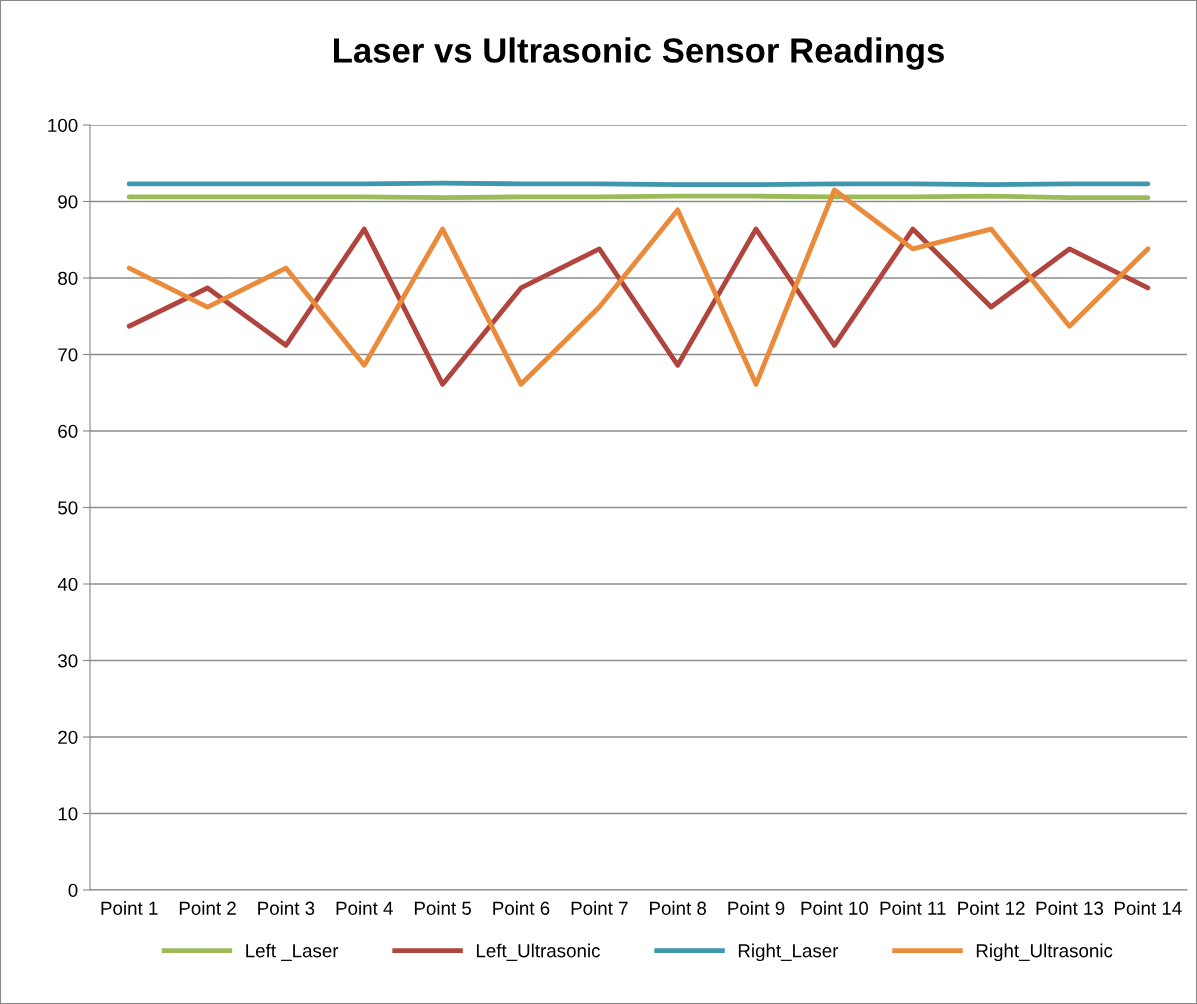  What do you see at coordinates (68, 508) in the screenshot?
I see `y-tick-label: 50` at bounding box center [68, 508].